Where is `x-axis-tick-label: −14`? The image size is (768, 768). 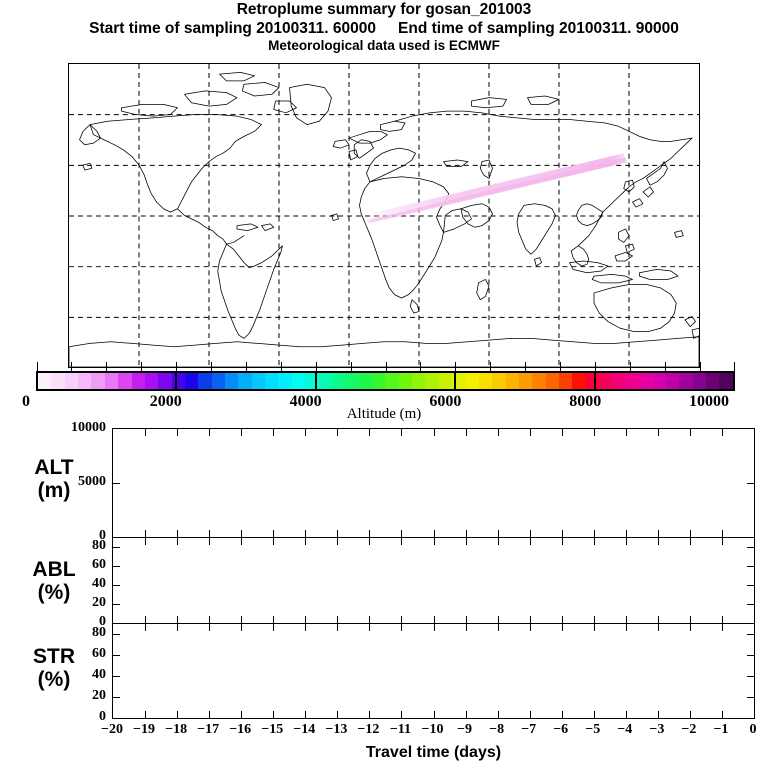
x-axis-tick-label: −14 is located at coordinates (304, 729).